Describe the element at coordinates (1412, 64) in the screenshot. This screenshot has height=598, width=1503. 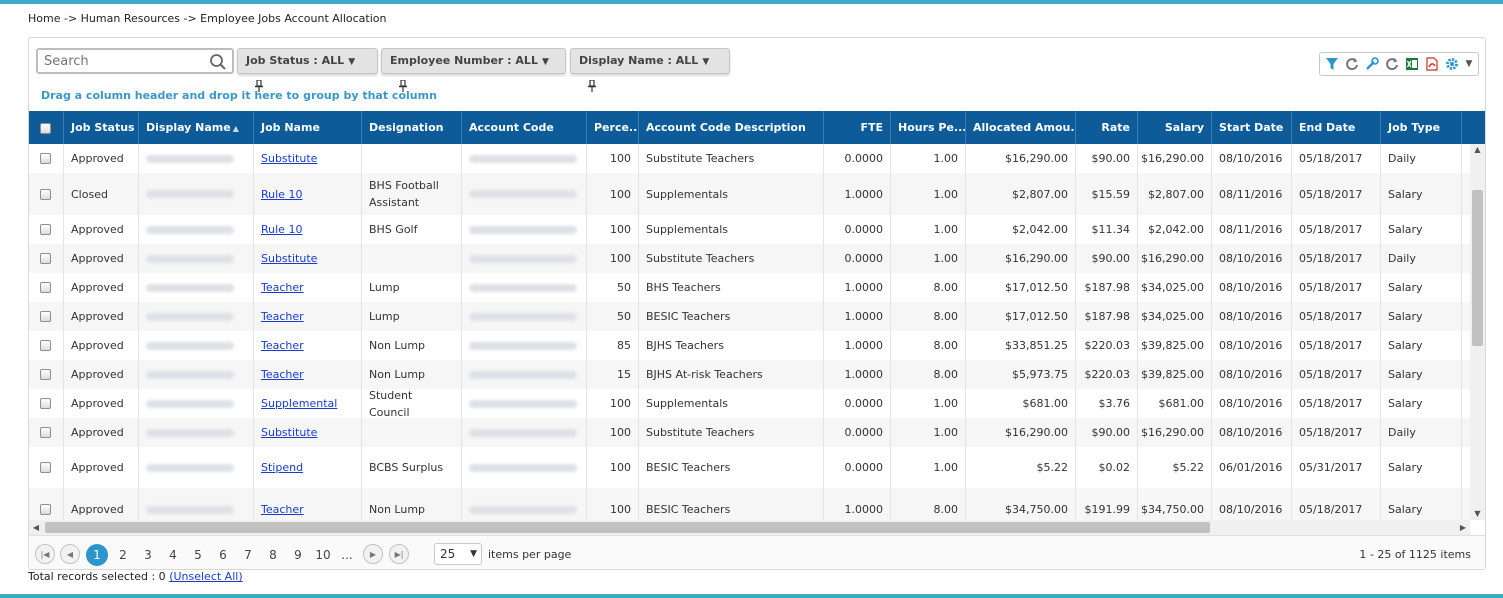
I see `excel-icon` at that location.